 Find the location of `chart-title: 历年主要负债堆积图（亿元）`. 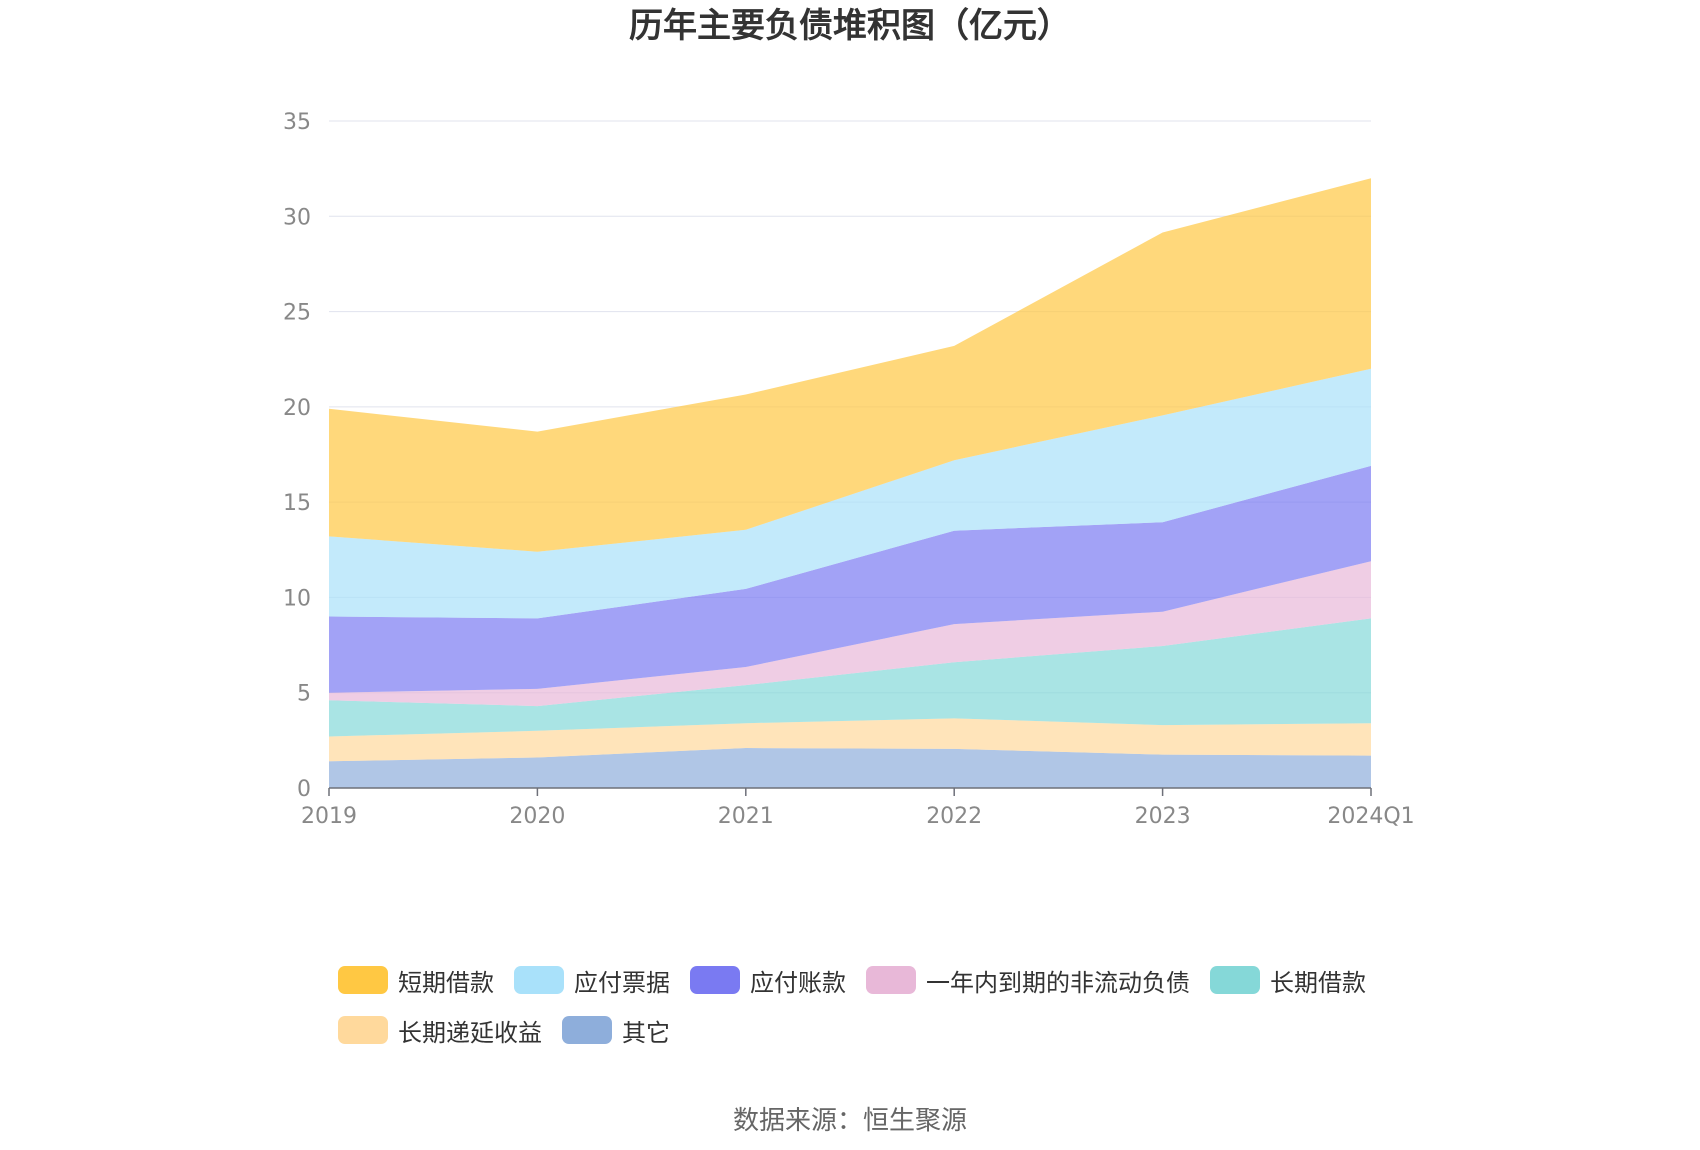

chart-title: 历年主要负债堆积图（亿元） is located at coordinates (850, 26).